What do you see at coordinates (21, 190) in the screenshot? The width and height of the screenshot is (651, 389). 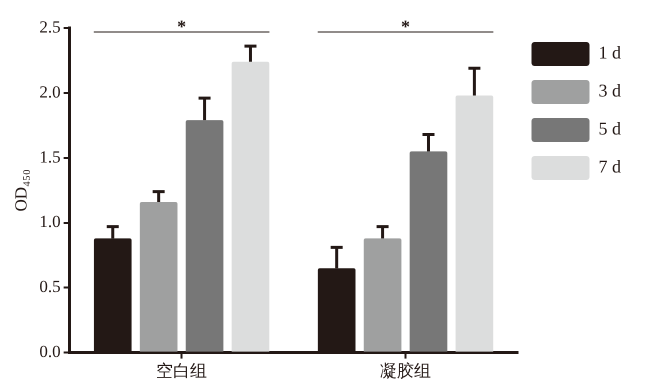 I see `y-axis-title: OD₄₅₀` at bounding box center [21, 190].